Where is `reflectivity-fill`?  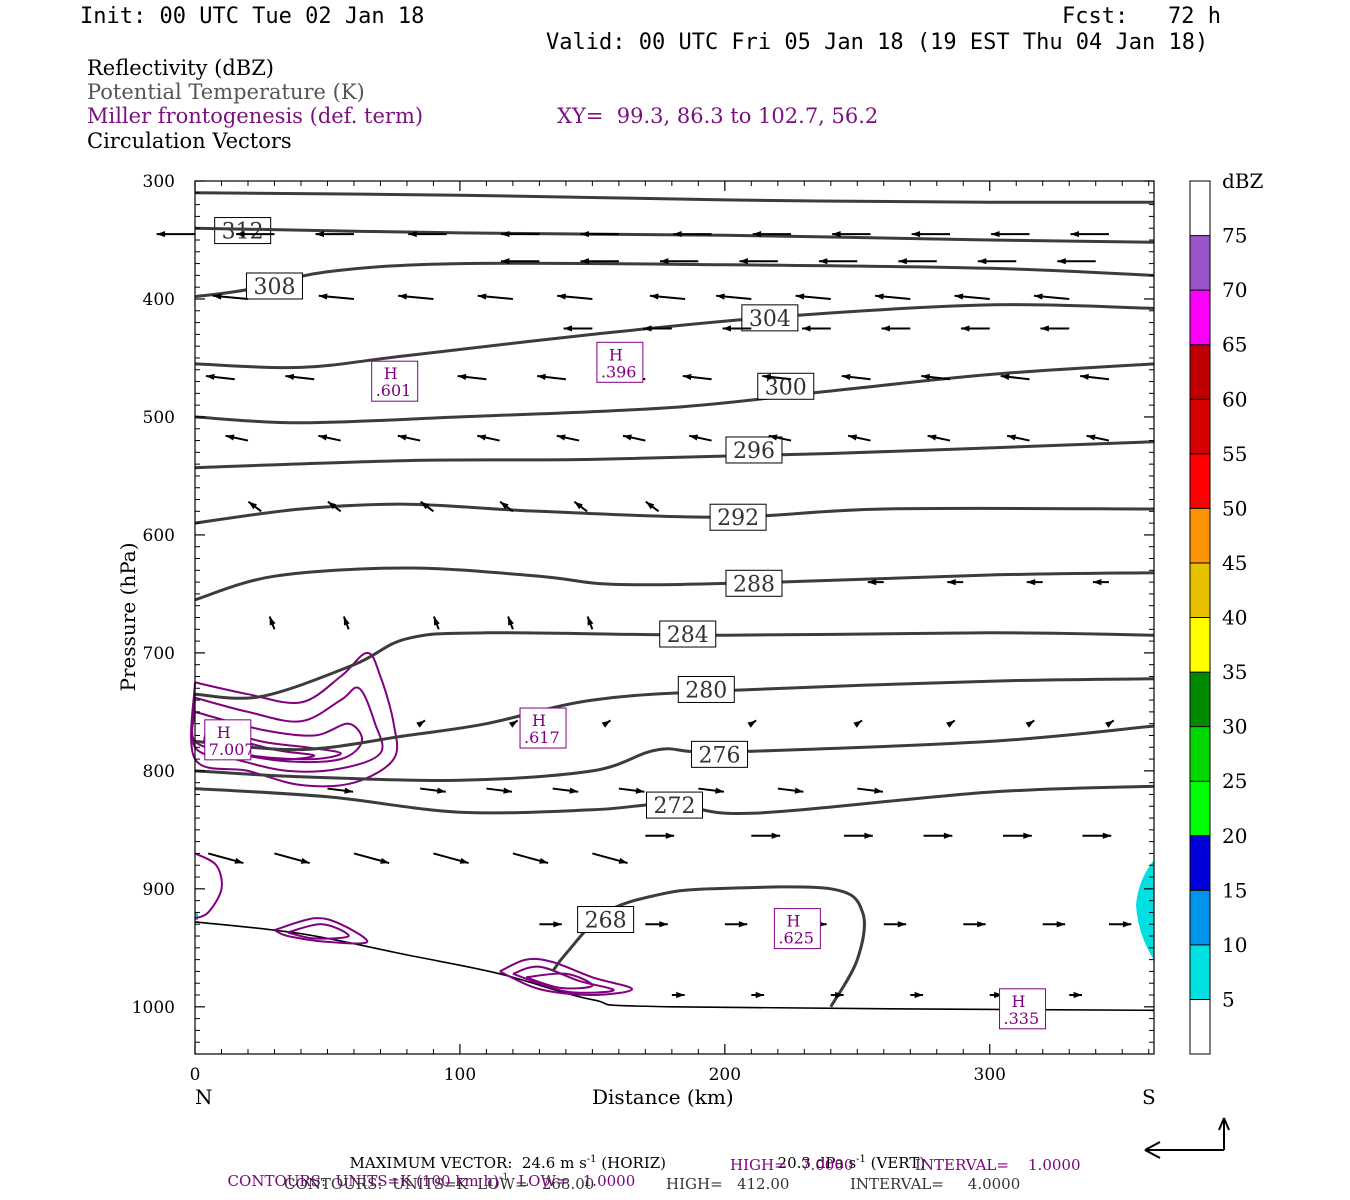
reflectivity-fill is located at coordinates (674, 910).